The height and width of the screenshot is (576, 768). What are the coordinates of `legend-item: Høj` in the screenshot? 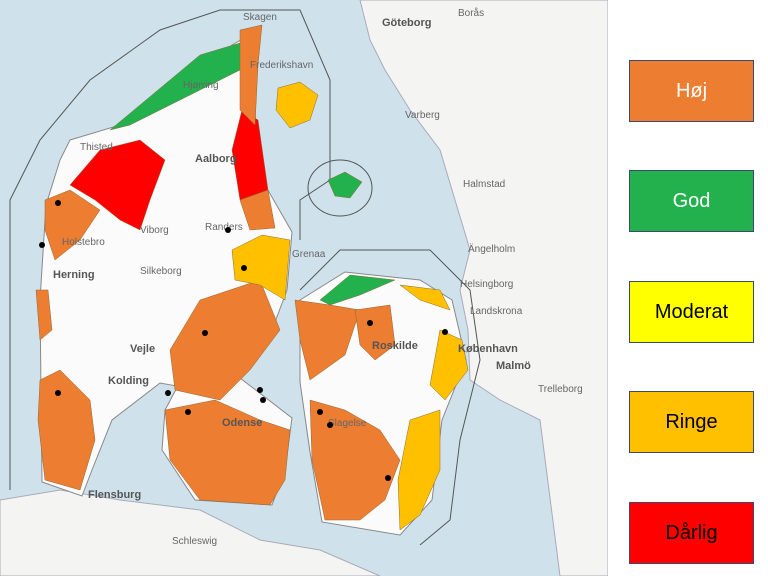 It's located at (691, 91).